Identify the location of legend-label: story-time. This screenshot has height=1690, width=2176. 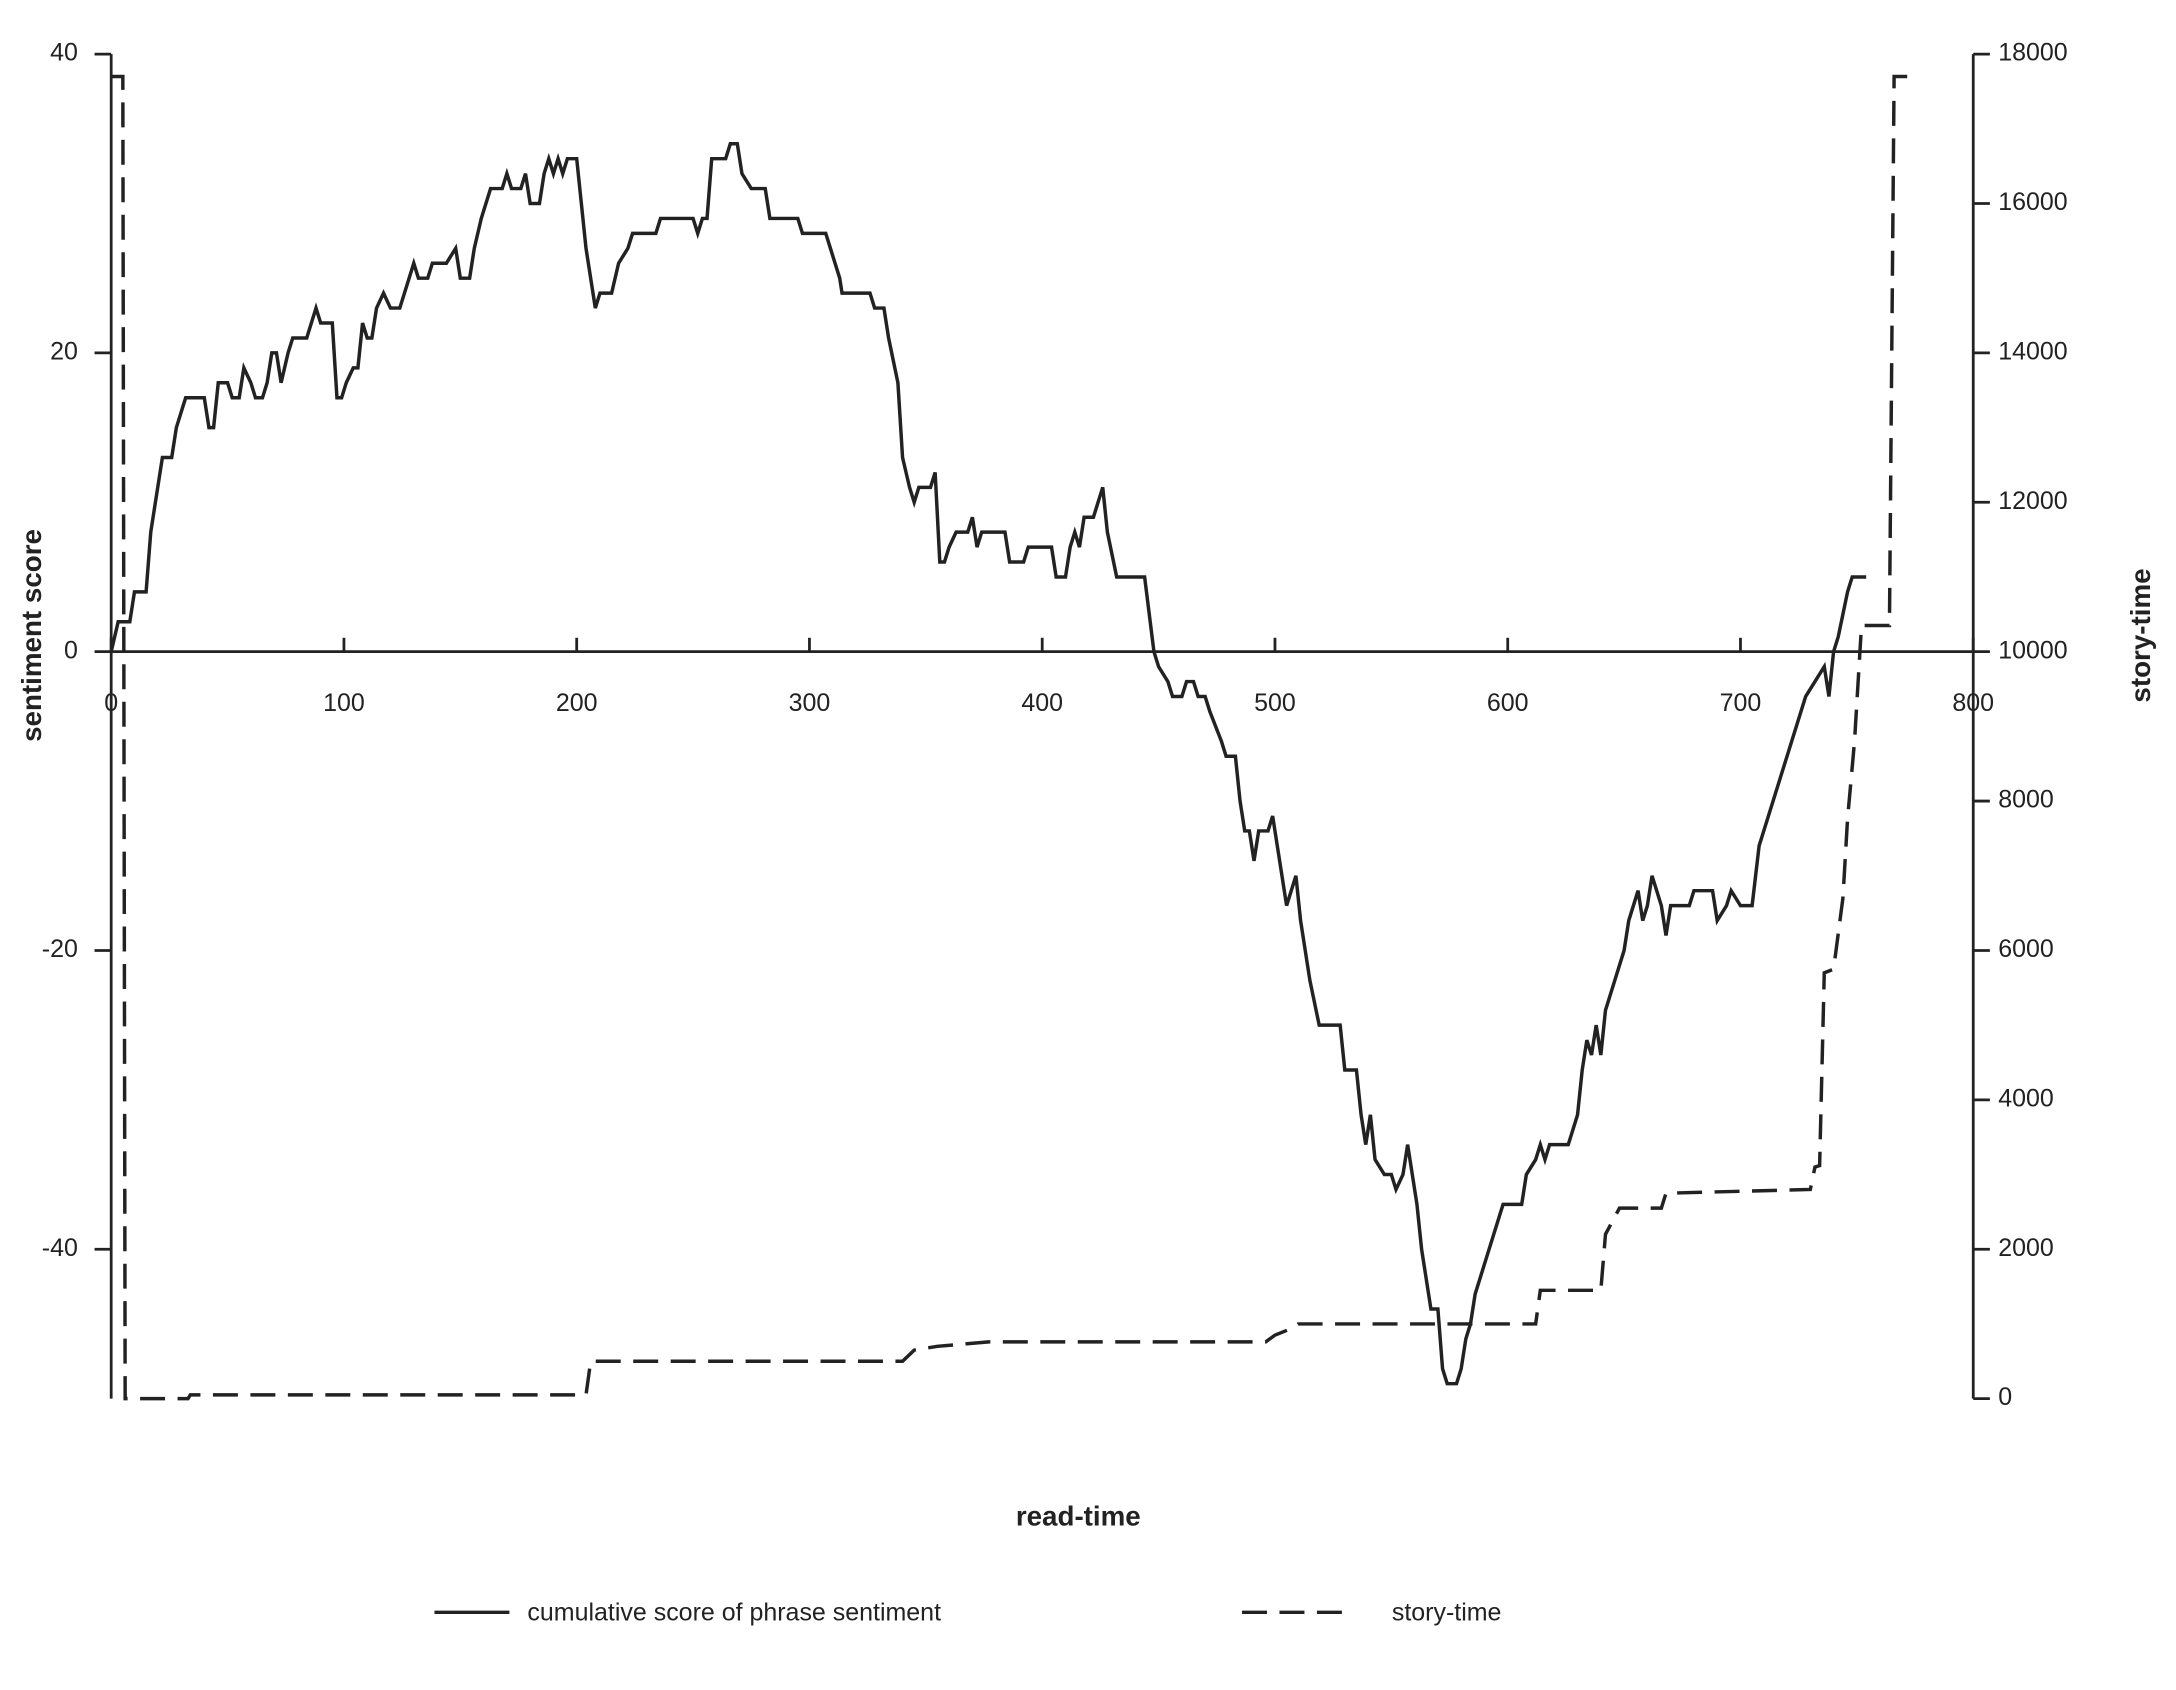
(1447, 1612).